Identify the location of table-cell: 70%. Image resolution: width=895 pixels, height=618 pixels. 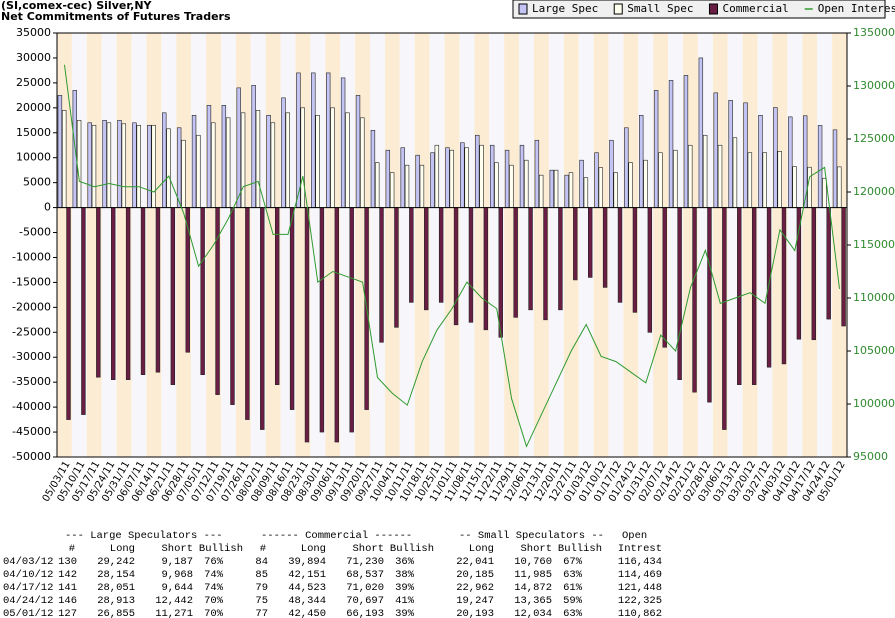
(214, 601).